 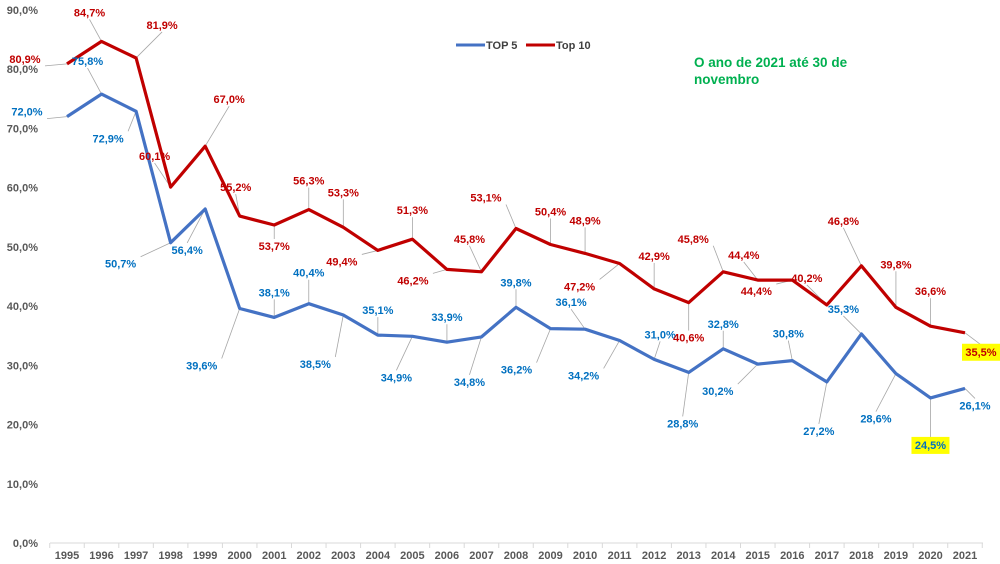 What do you see at coordinates (274, 247) in the screenshot?
I see `data-label-top10: 53,7%` at bounding box center [274, 247].